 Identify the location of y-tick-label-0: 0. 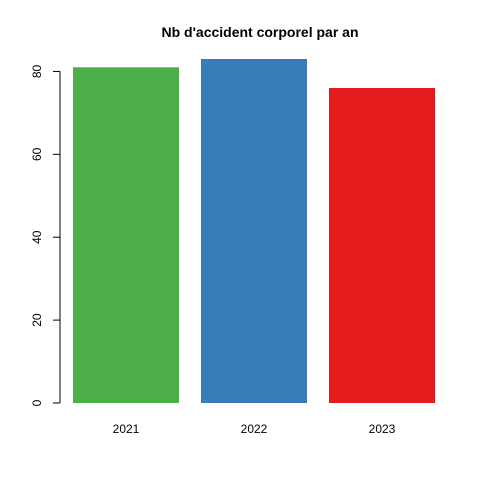
(37, 402).